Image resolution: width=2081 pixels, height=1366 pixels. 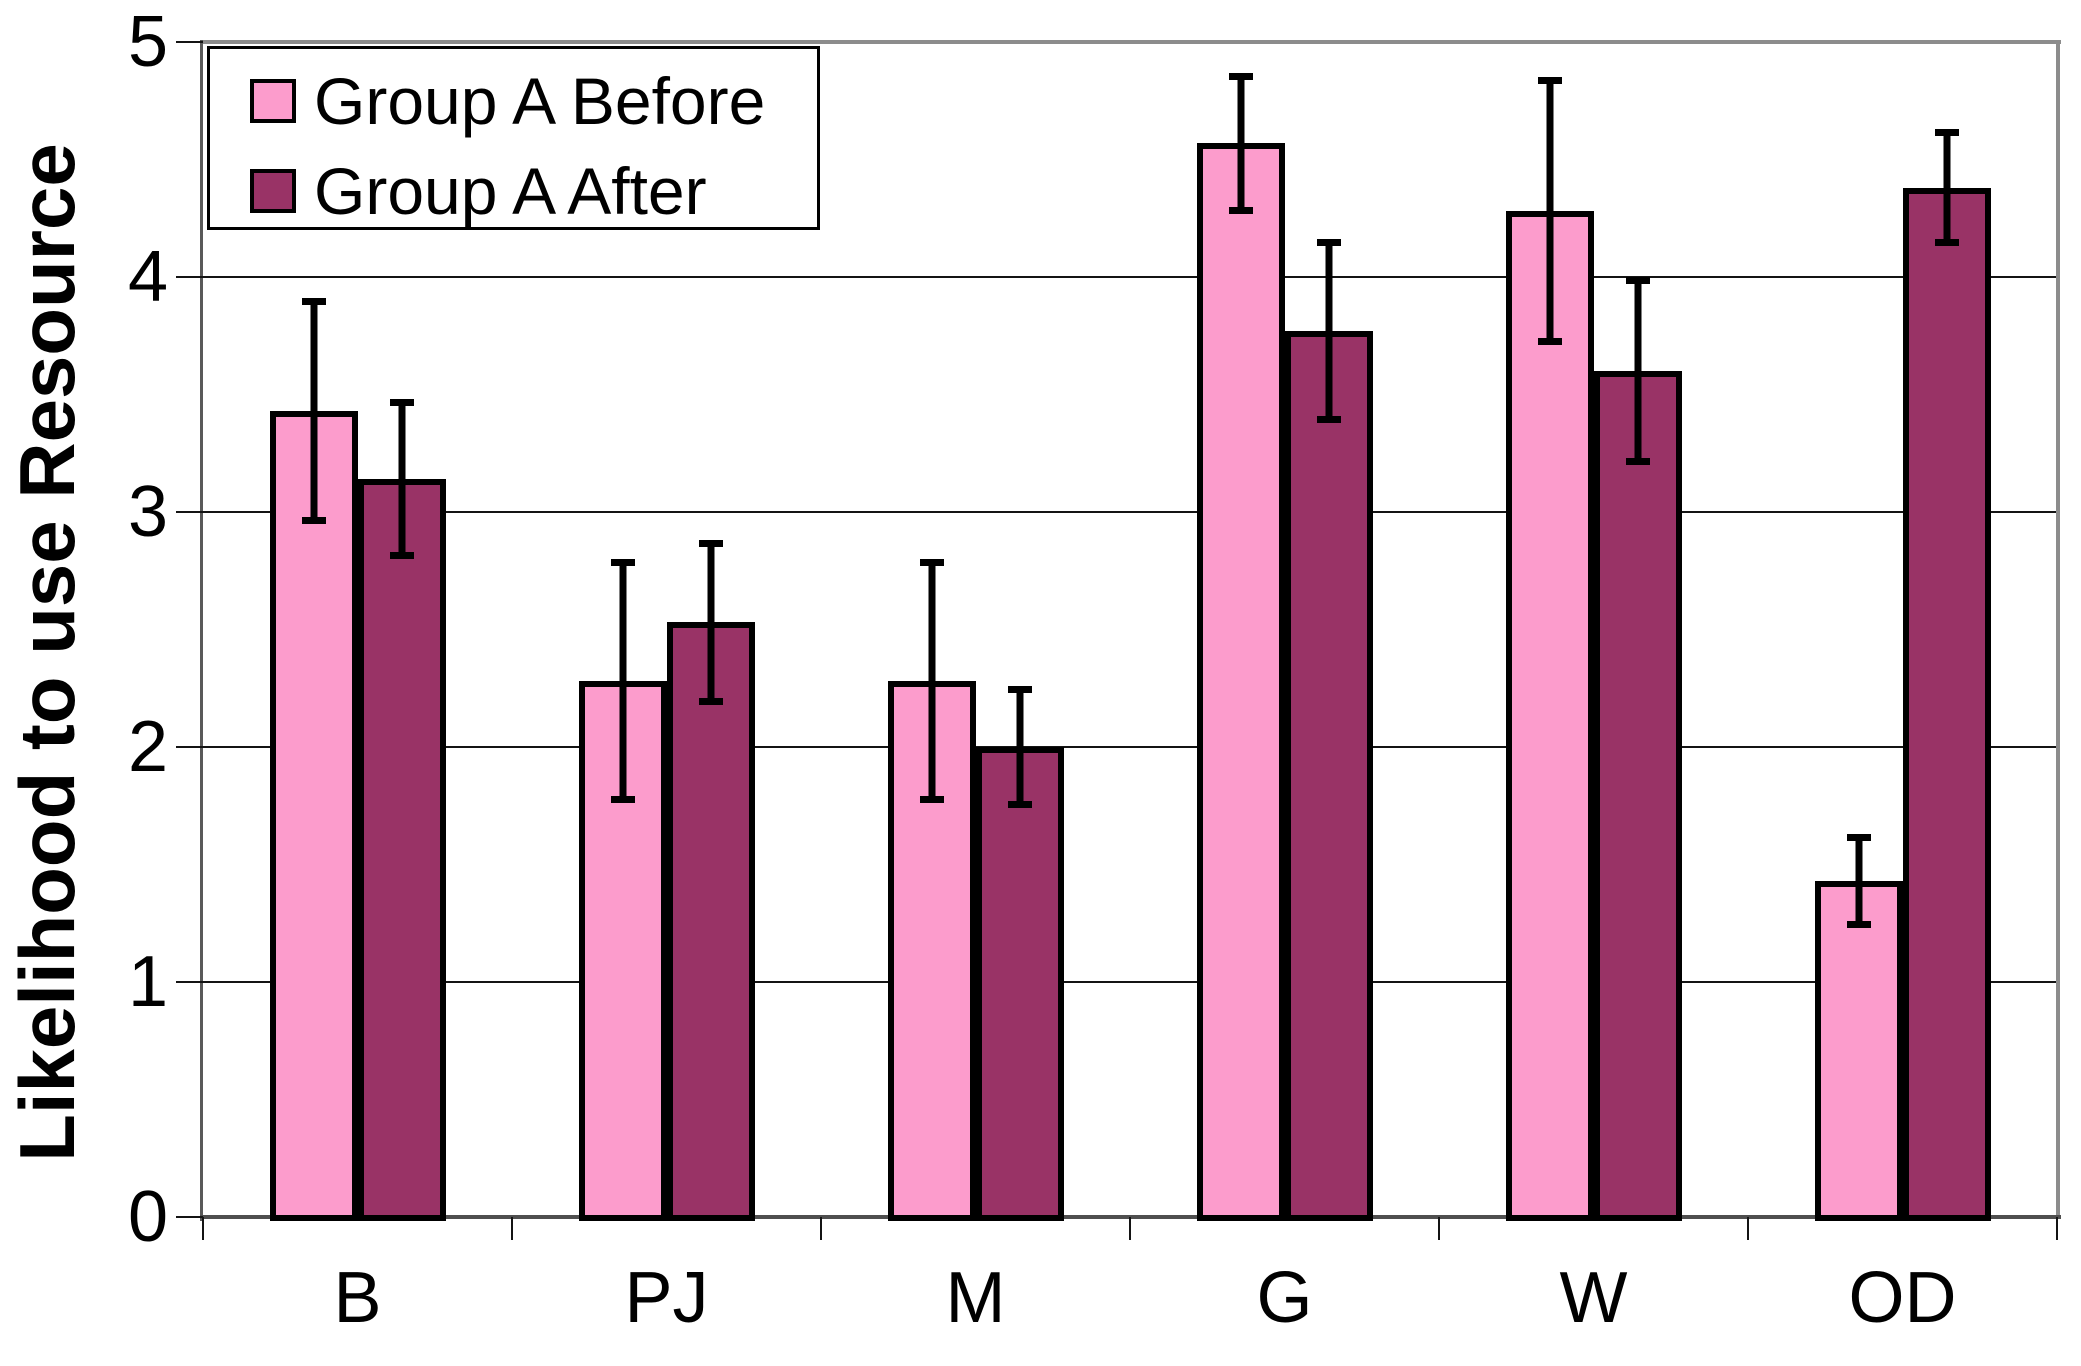 What do you see at coordinates (666, 1298) in the screenshot?
I see `x-category-label-PJ: PJ` at bounding box center [666, 1298].